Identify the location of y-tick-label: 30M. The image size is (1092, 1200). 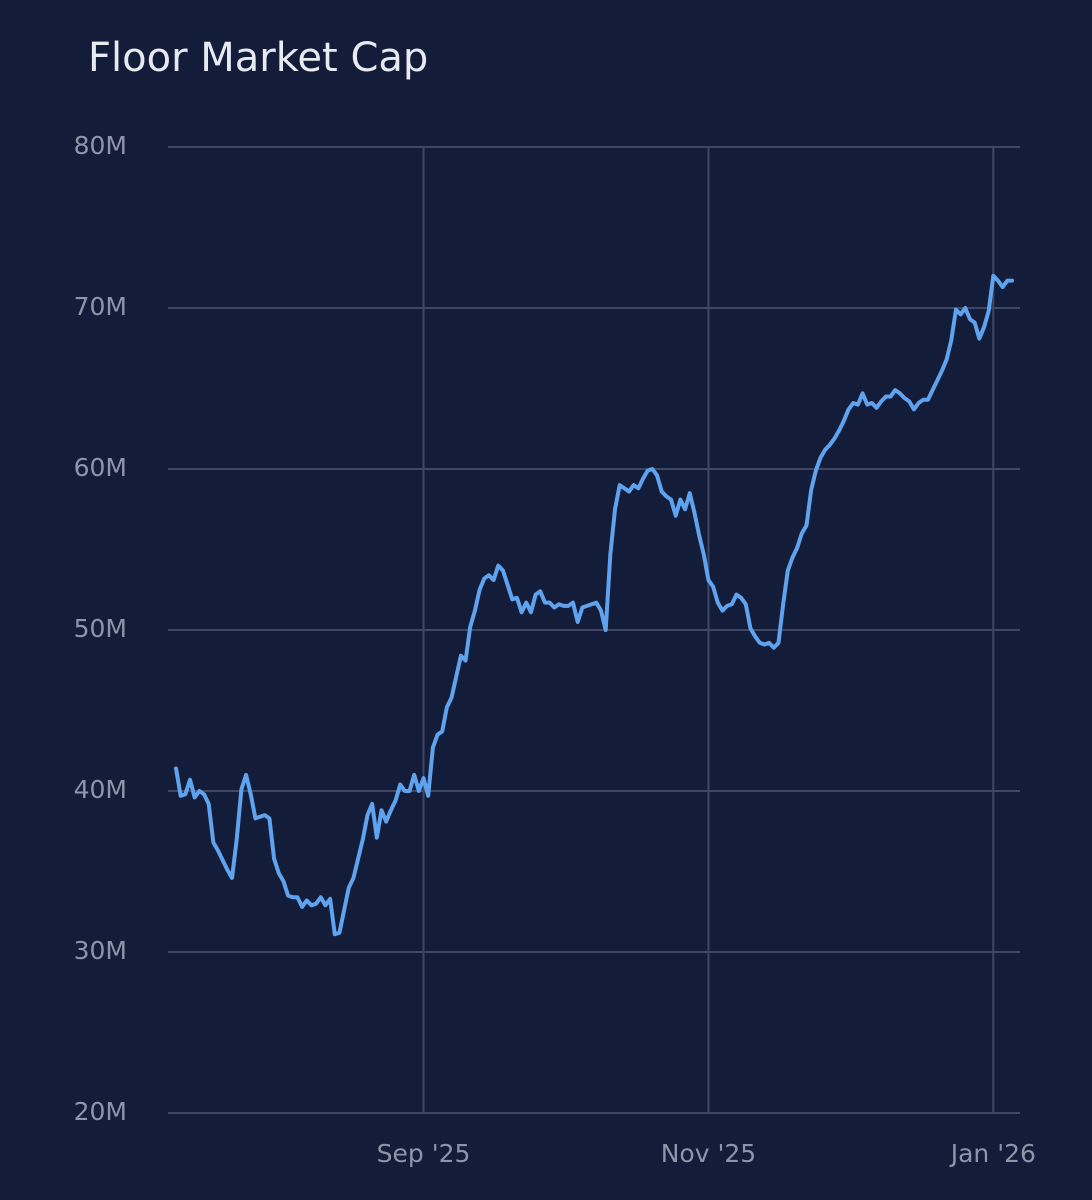
(100, 950).